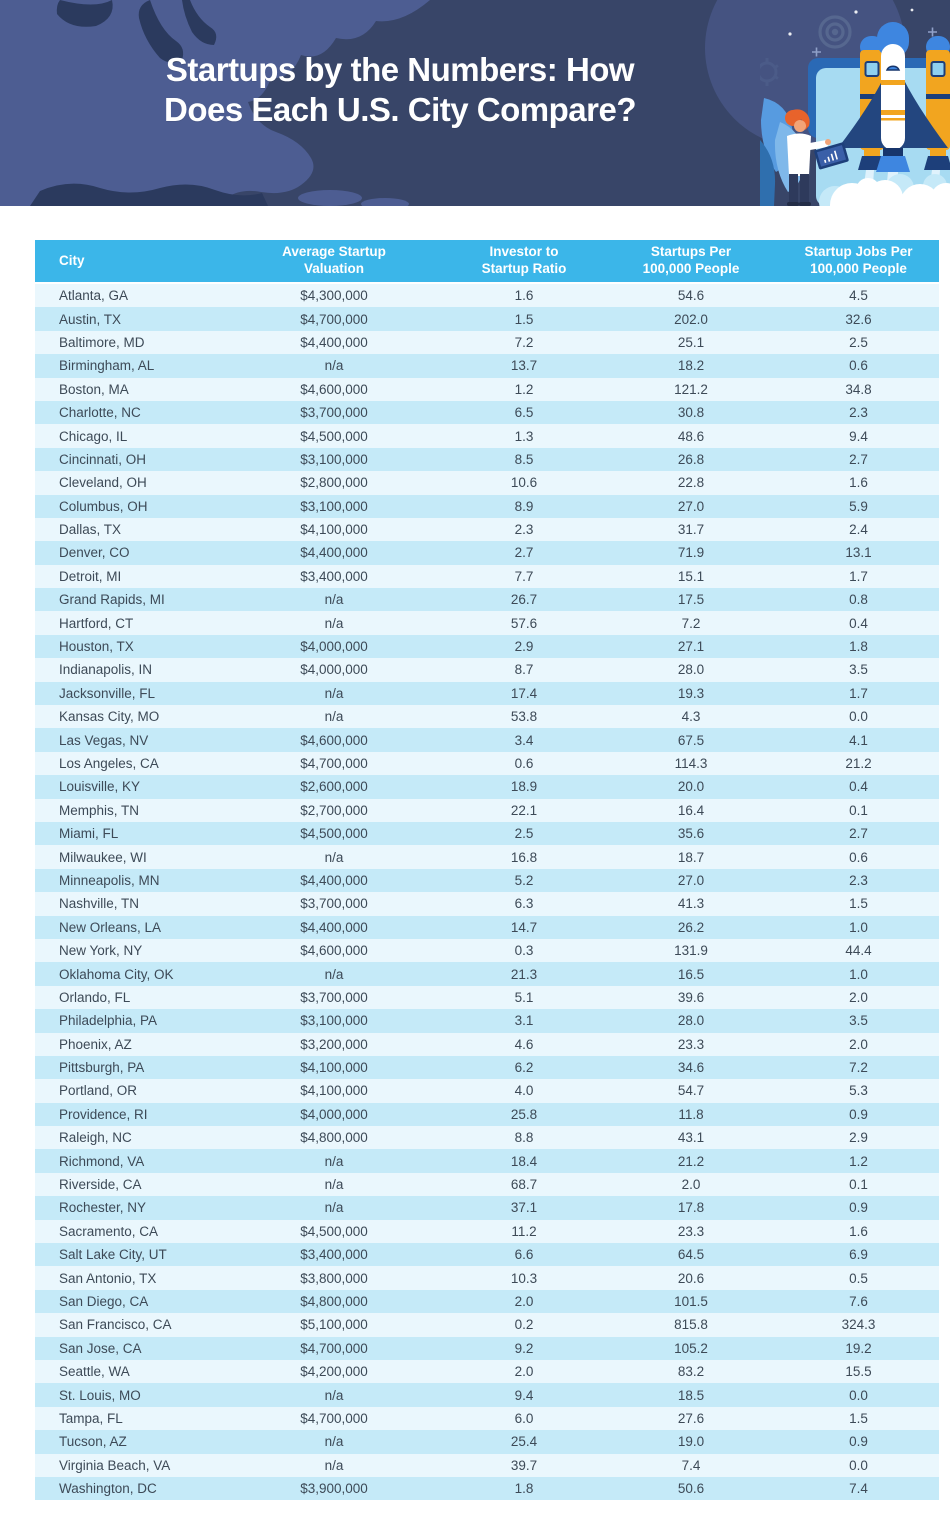  Describe the element at coordinates (487, 950) in the screenshot. I see `table-row: New York, NY $4,600,000 0.3 131.9 44.4` at that location.